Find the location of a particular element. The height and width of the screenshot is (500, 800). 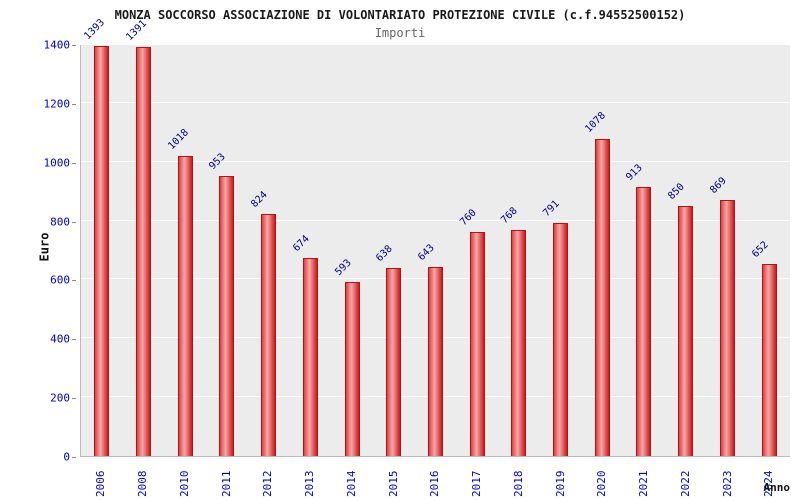

bar-slot: 760 is located at coordinates (471, 332).